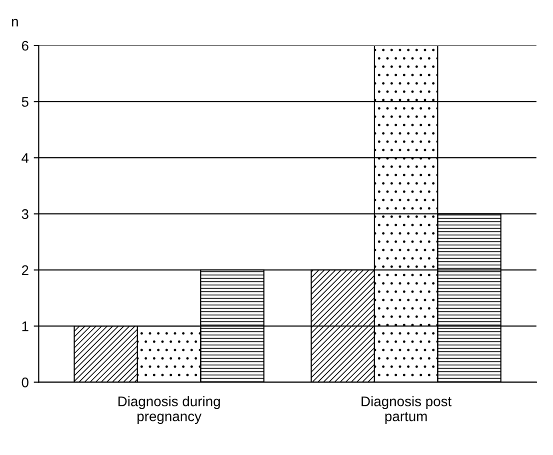 The height and width of the screenshot is (455, 553). I want to click on y-tick-label: 3, so click(25, 214).